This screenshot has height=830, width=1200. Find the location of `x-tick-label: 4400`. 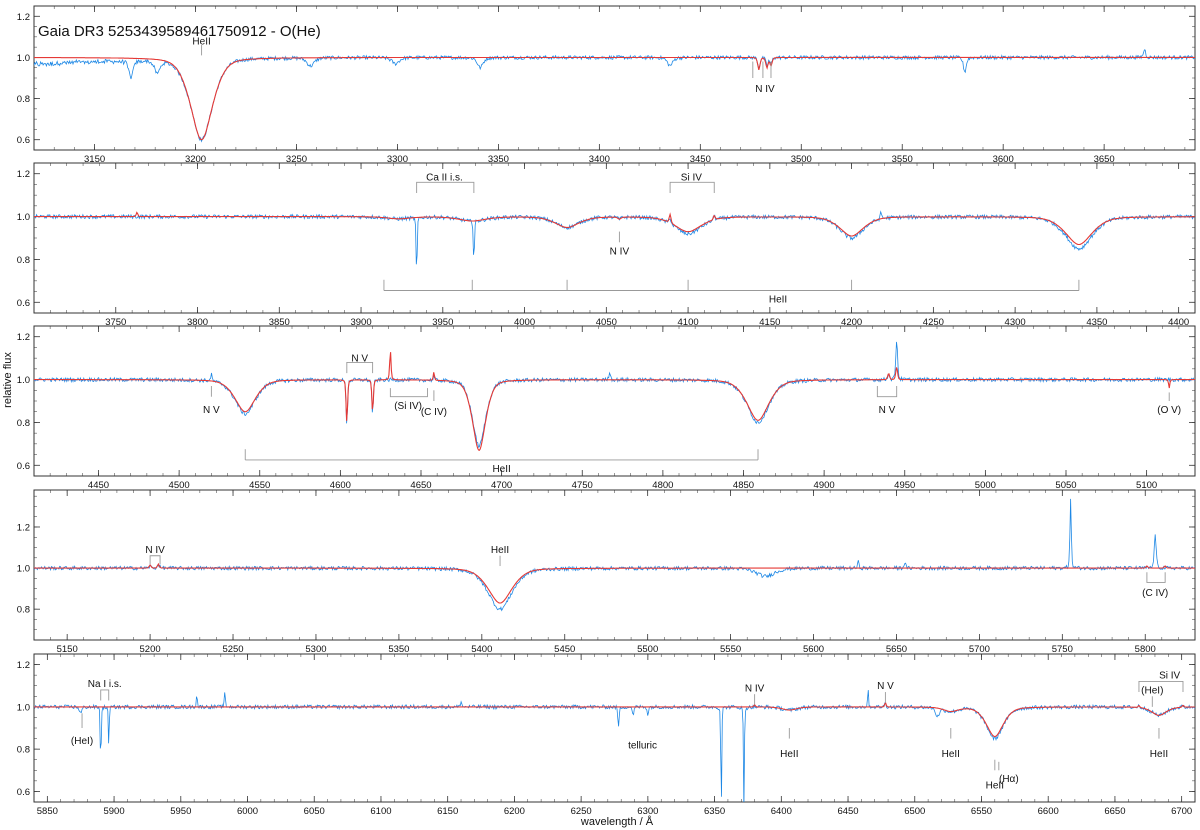

x-tick-label: 4400 is located at coordinates (1178, 322).